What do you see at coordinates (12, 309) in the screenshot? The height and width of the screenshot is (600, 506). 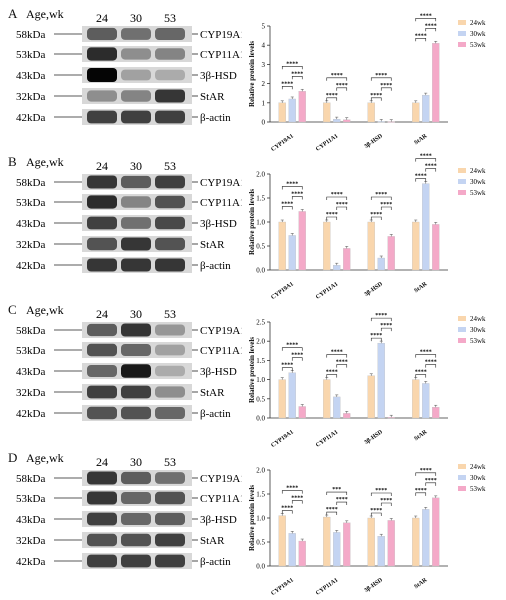 I see `panel-letter: C` at bounding box center [12, 309].